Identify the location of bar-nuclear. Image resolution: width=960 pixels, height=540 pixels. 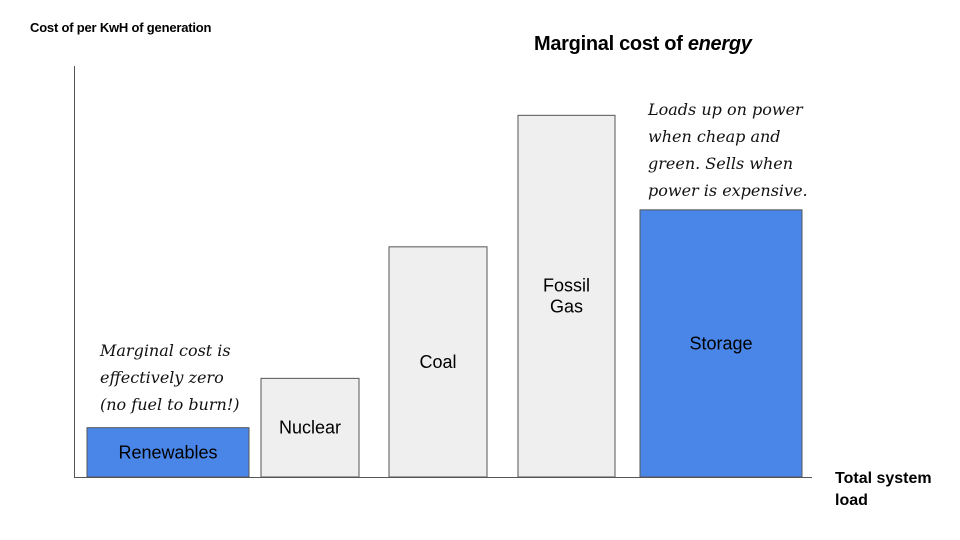
(310, 427).